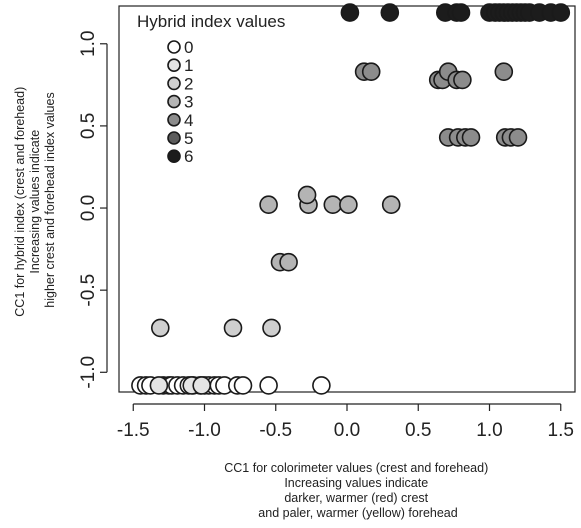  Describe the element at coordinates (204, 430) in the screenshot. I see `x-tick-label: -1.0` at that location.